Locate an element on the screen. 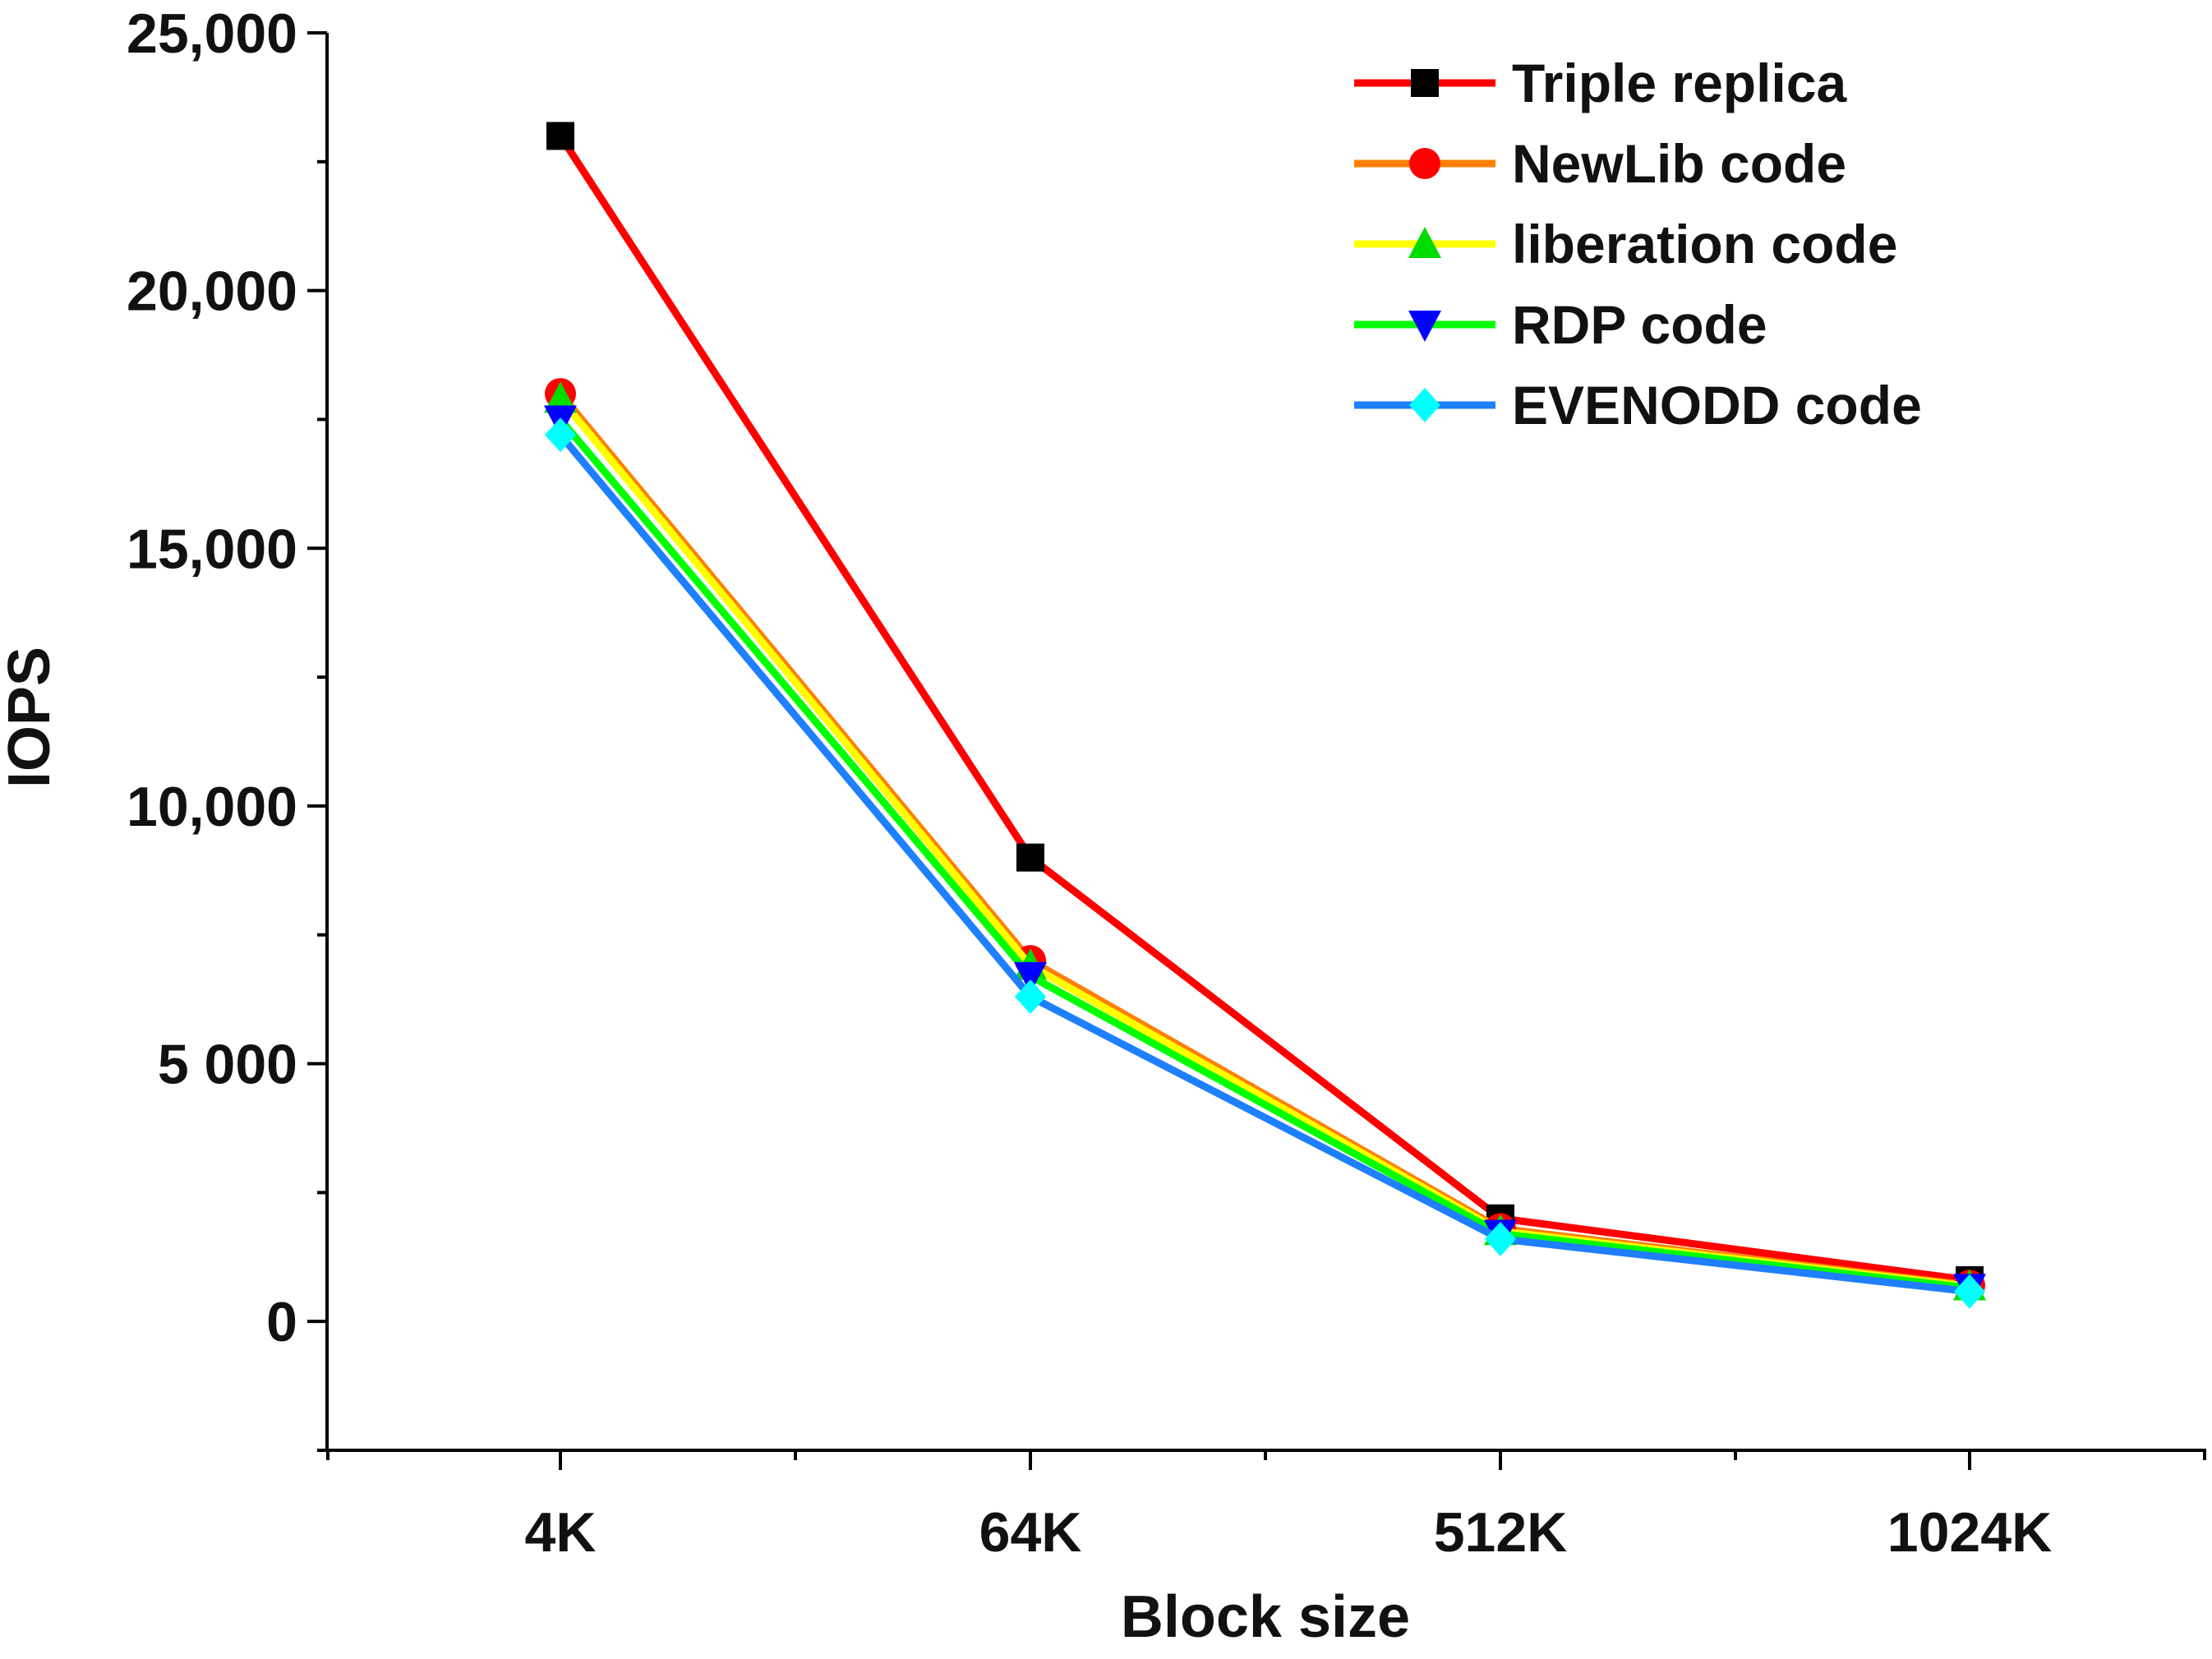 This screenshot has height=1659, width=2212. legend-item: liberation code is located at coordinates (1625, 244).